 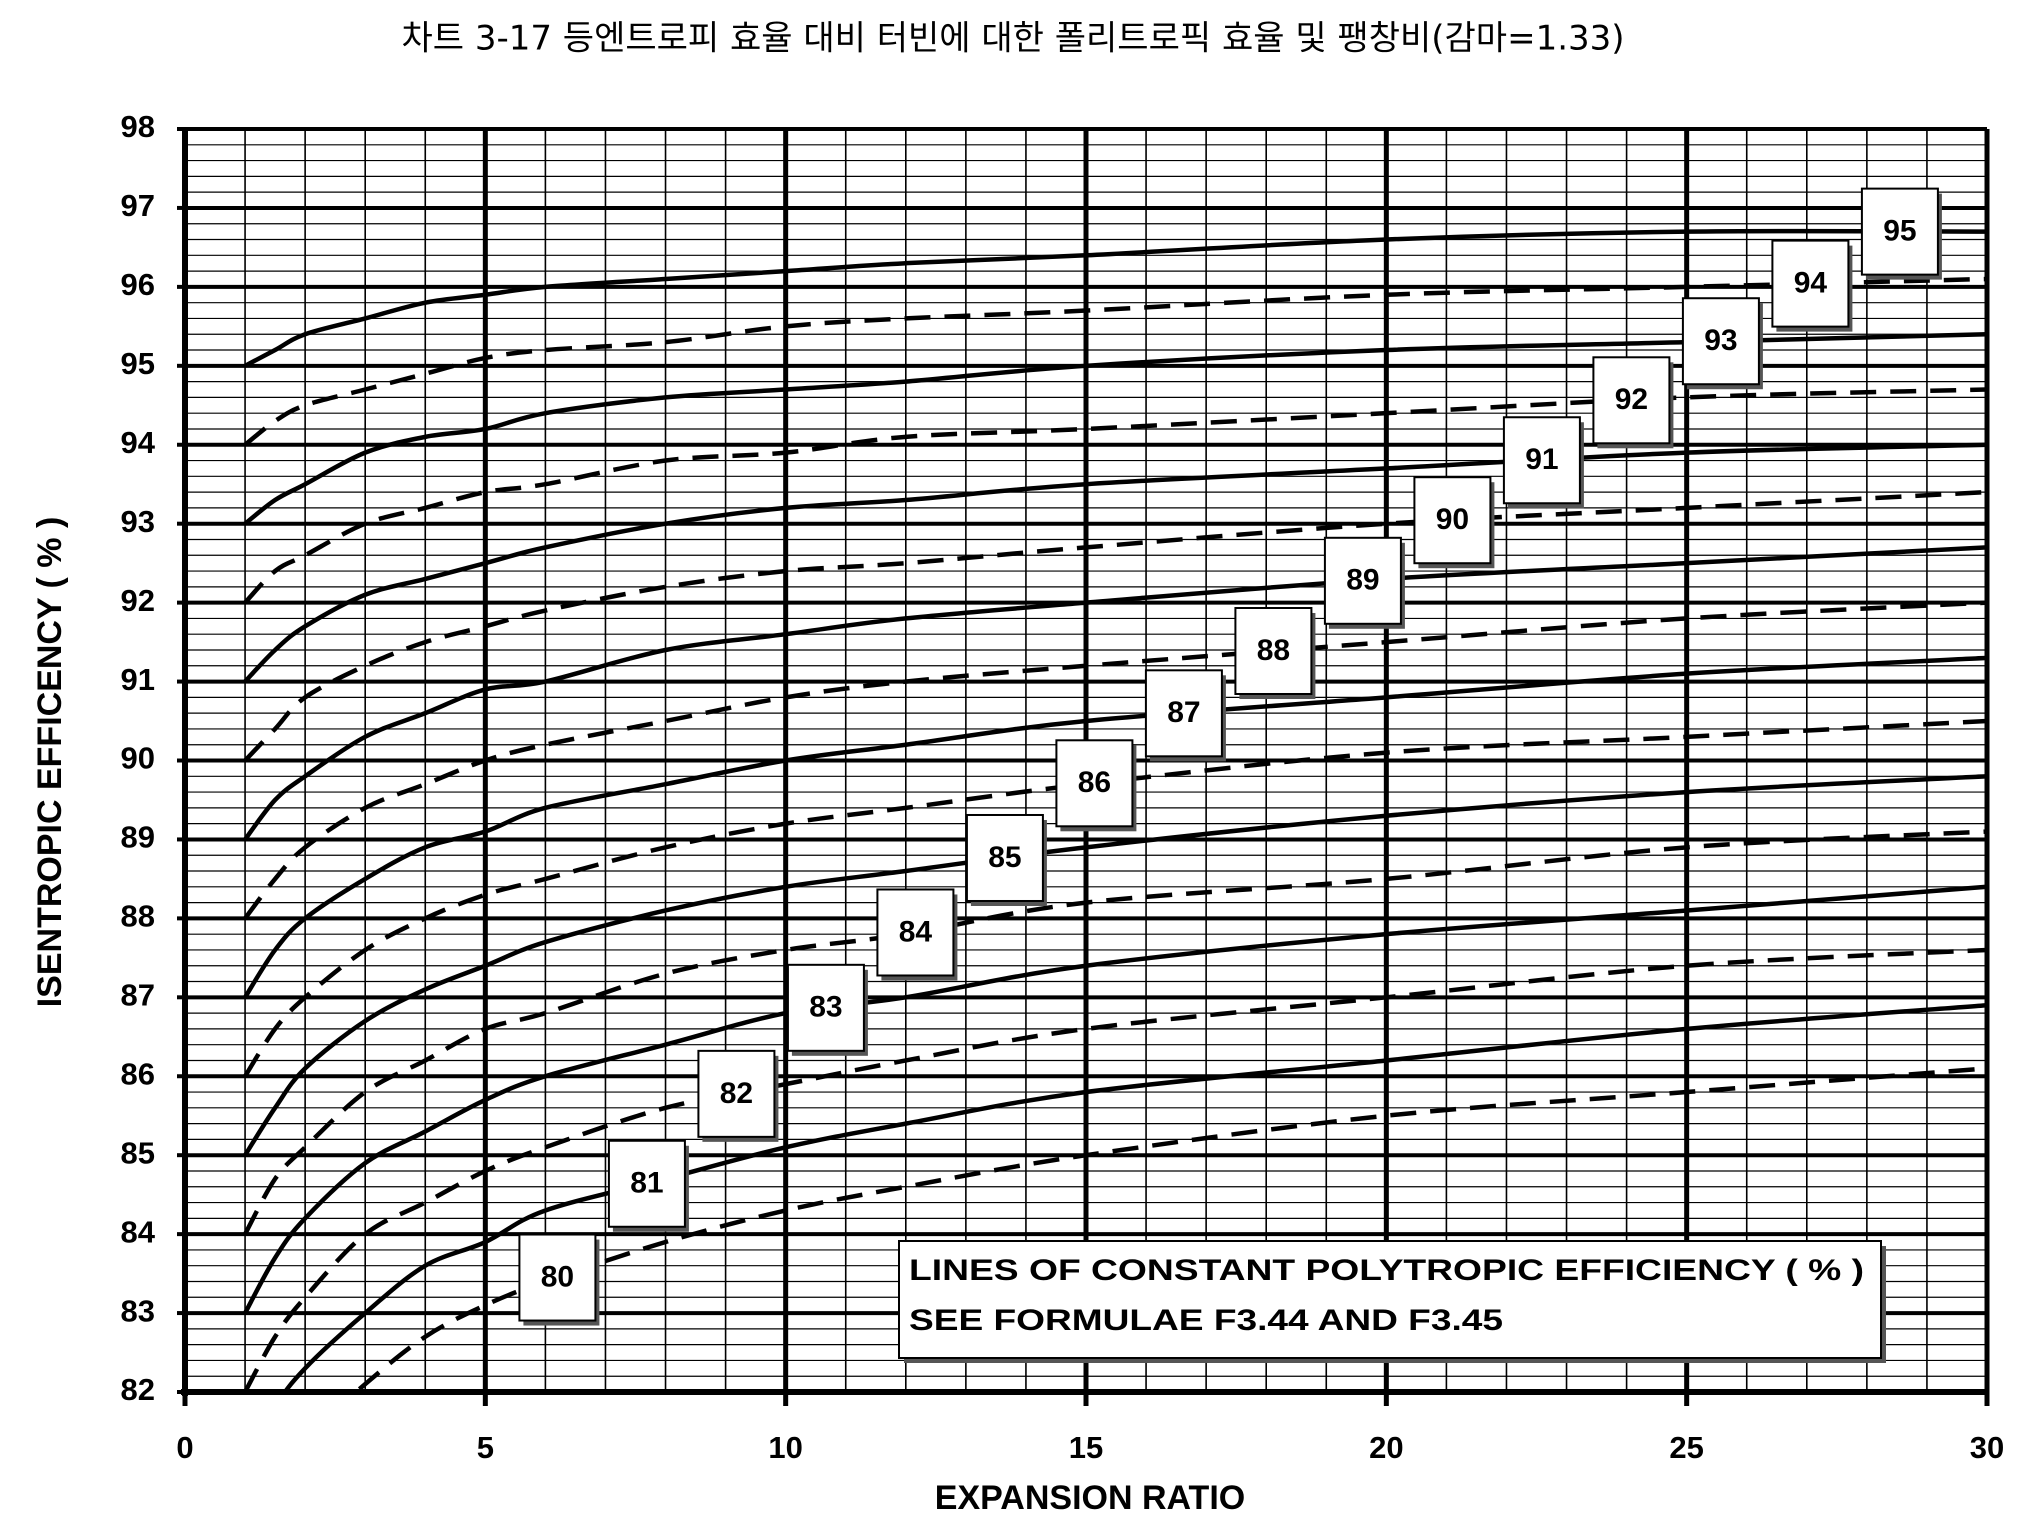 What do you see at coordinates (138, 916) in the screenshot?
I see `y-tick-label: 88` at bounding box center [138, 916].